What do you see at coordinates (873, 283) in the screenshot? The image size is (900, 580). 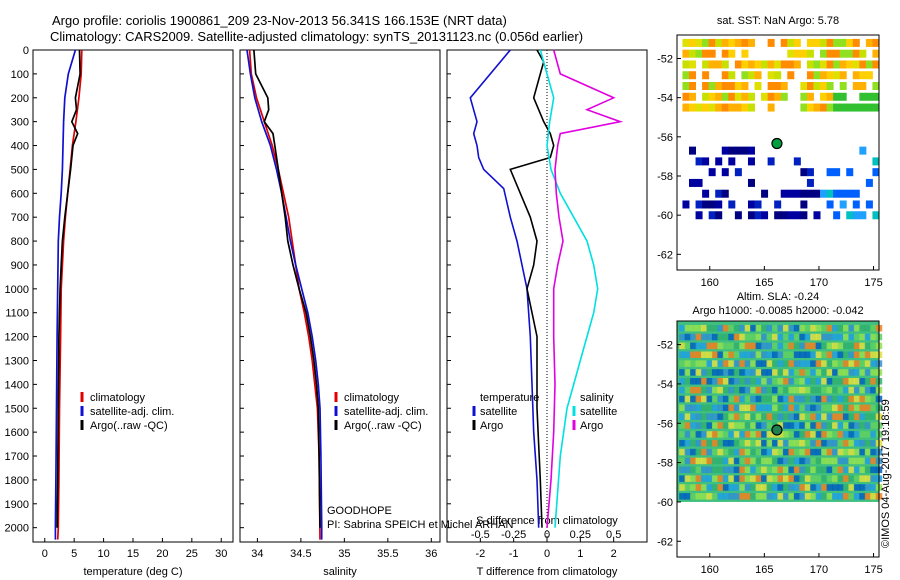 I see `map-x-tick-label: 175` at bounding box center [873, 283].